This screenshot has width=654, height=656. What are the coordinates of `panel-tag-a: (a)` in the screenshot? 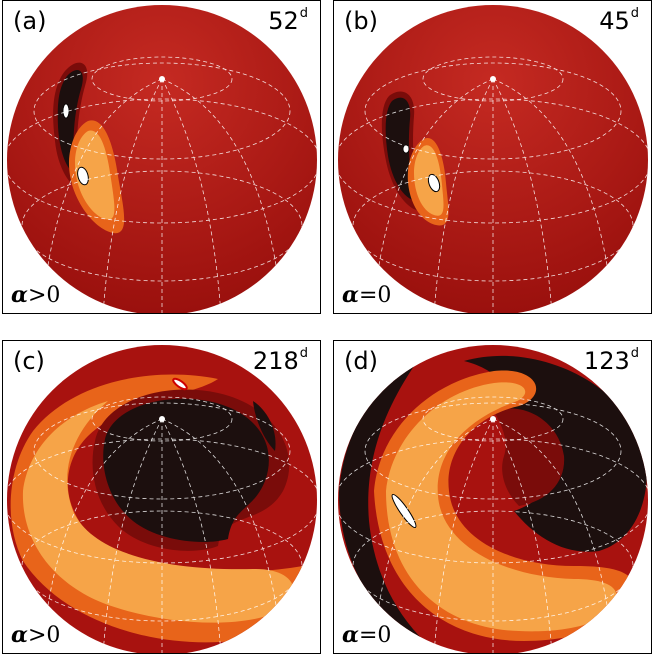 It's located at (30, 21).